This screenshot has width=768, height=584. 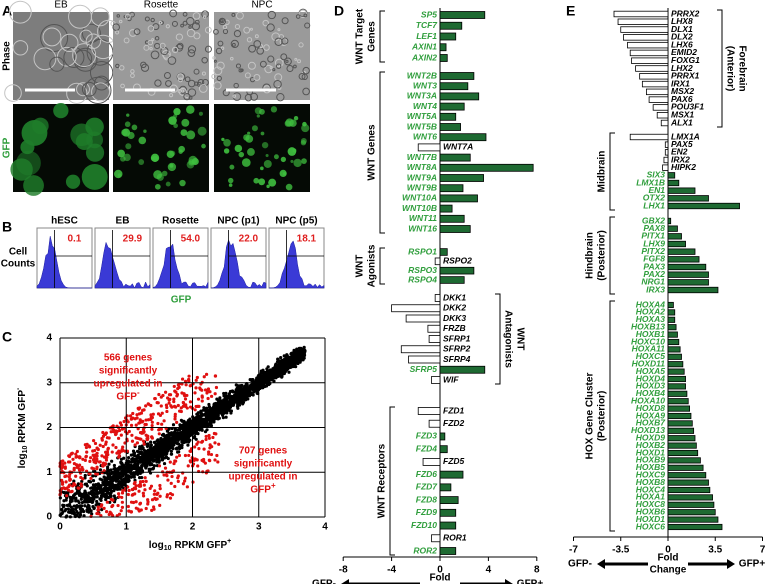 What do you see at coordinates (372, 36) in the screenshot?
I see `group-label: Genes` at bounding box center [372, 36].